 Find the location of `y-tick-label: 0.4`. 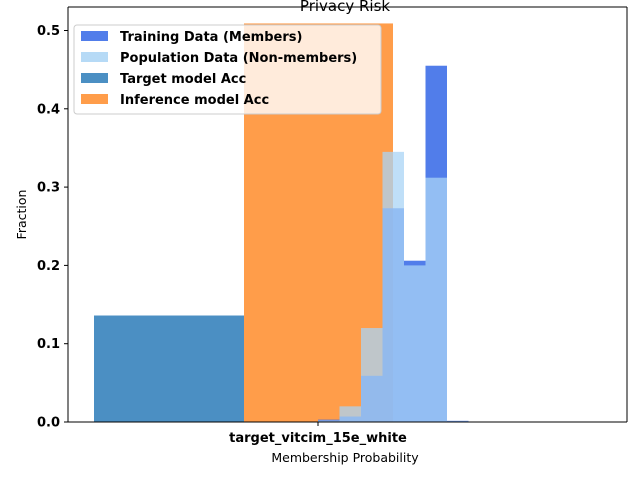

y-tick-label: 0.4 is located at coordinates (48, 109).